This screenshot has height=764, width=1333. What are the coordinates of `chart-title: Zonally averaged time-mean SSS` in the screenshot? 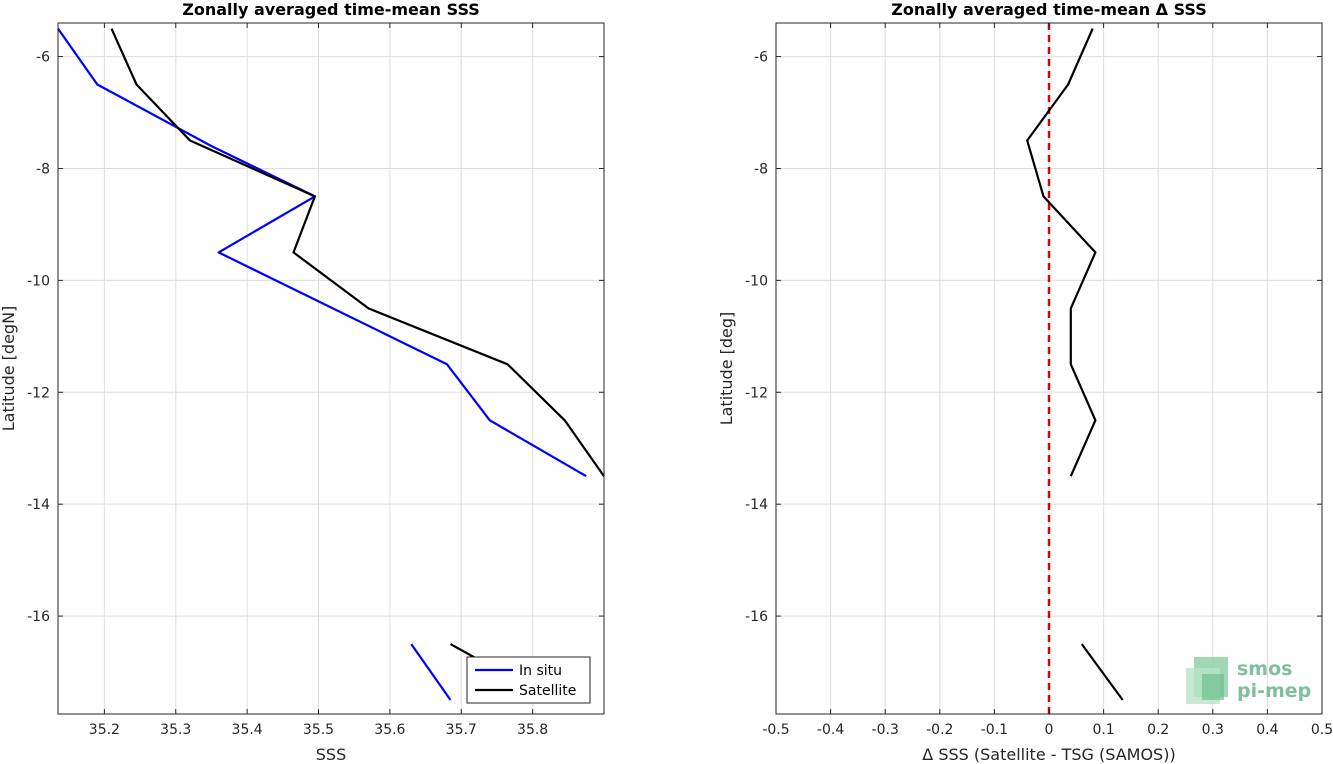 It's located at (331, 9).